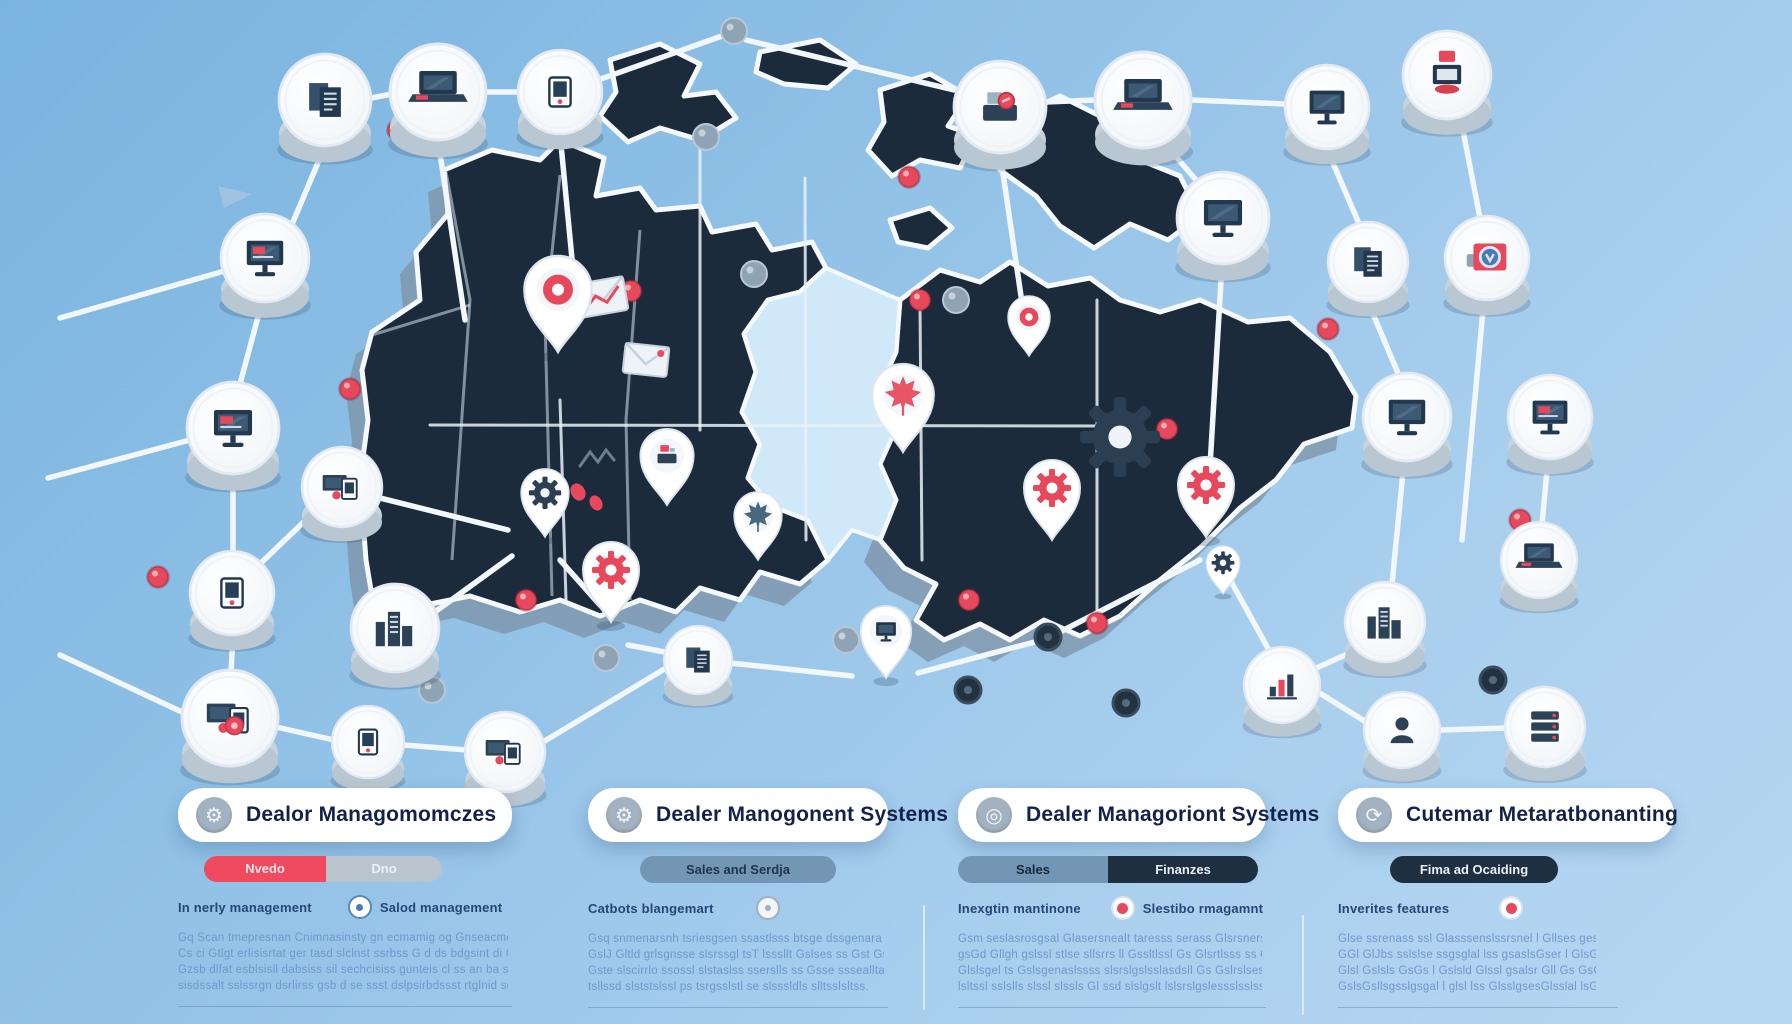 This screenshot has width=1792, height=1024. What do you see at coordinates (597, 457) in the screenshot?
I see `mountain-mark` at bounding box center [597, 457].